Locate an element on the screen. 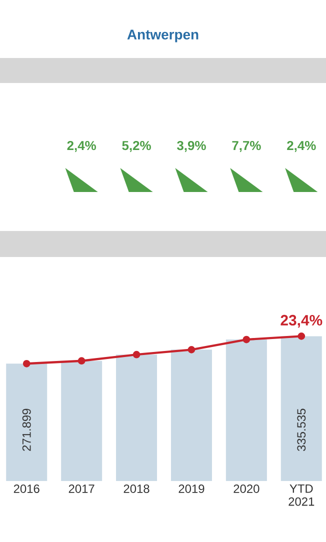 This screenshot has height=542, width=326. data-label: 271.899 is located at coordinates (26, 429).